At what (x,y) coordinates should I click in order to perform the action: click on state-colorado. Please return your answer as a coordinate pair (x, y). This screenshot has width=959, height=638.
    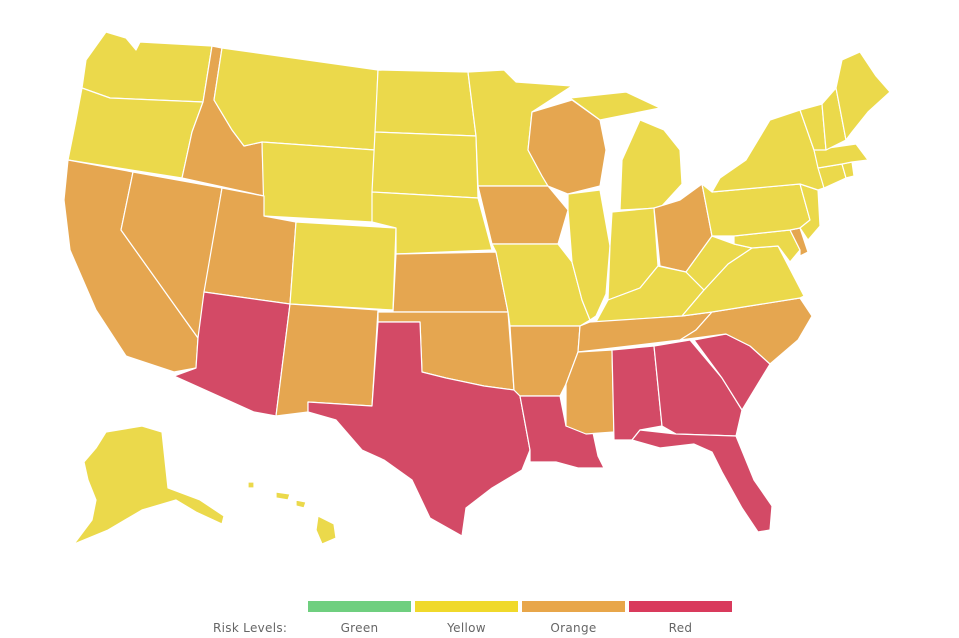
    Looking at the image, I should click on (343, 266).